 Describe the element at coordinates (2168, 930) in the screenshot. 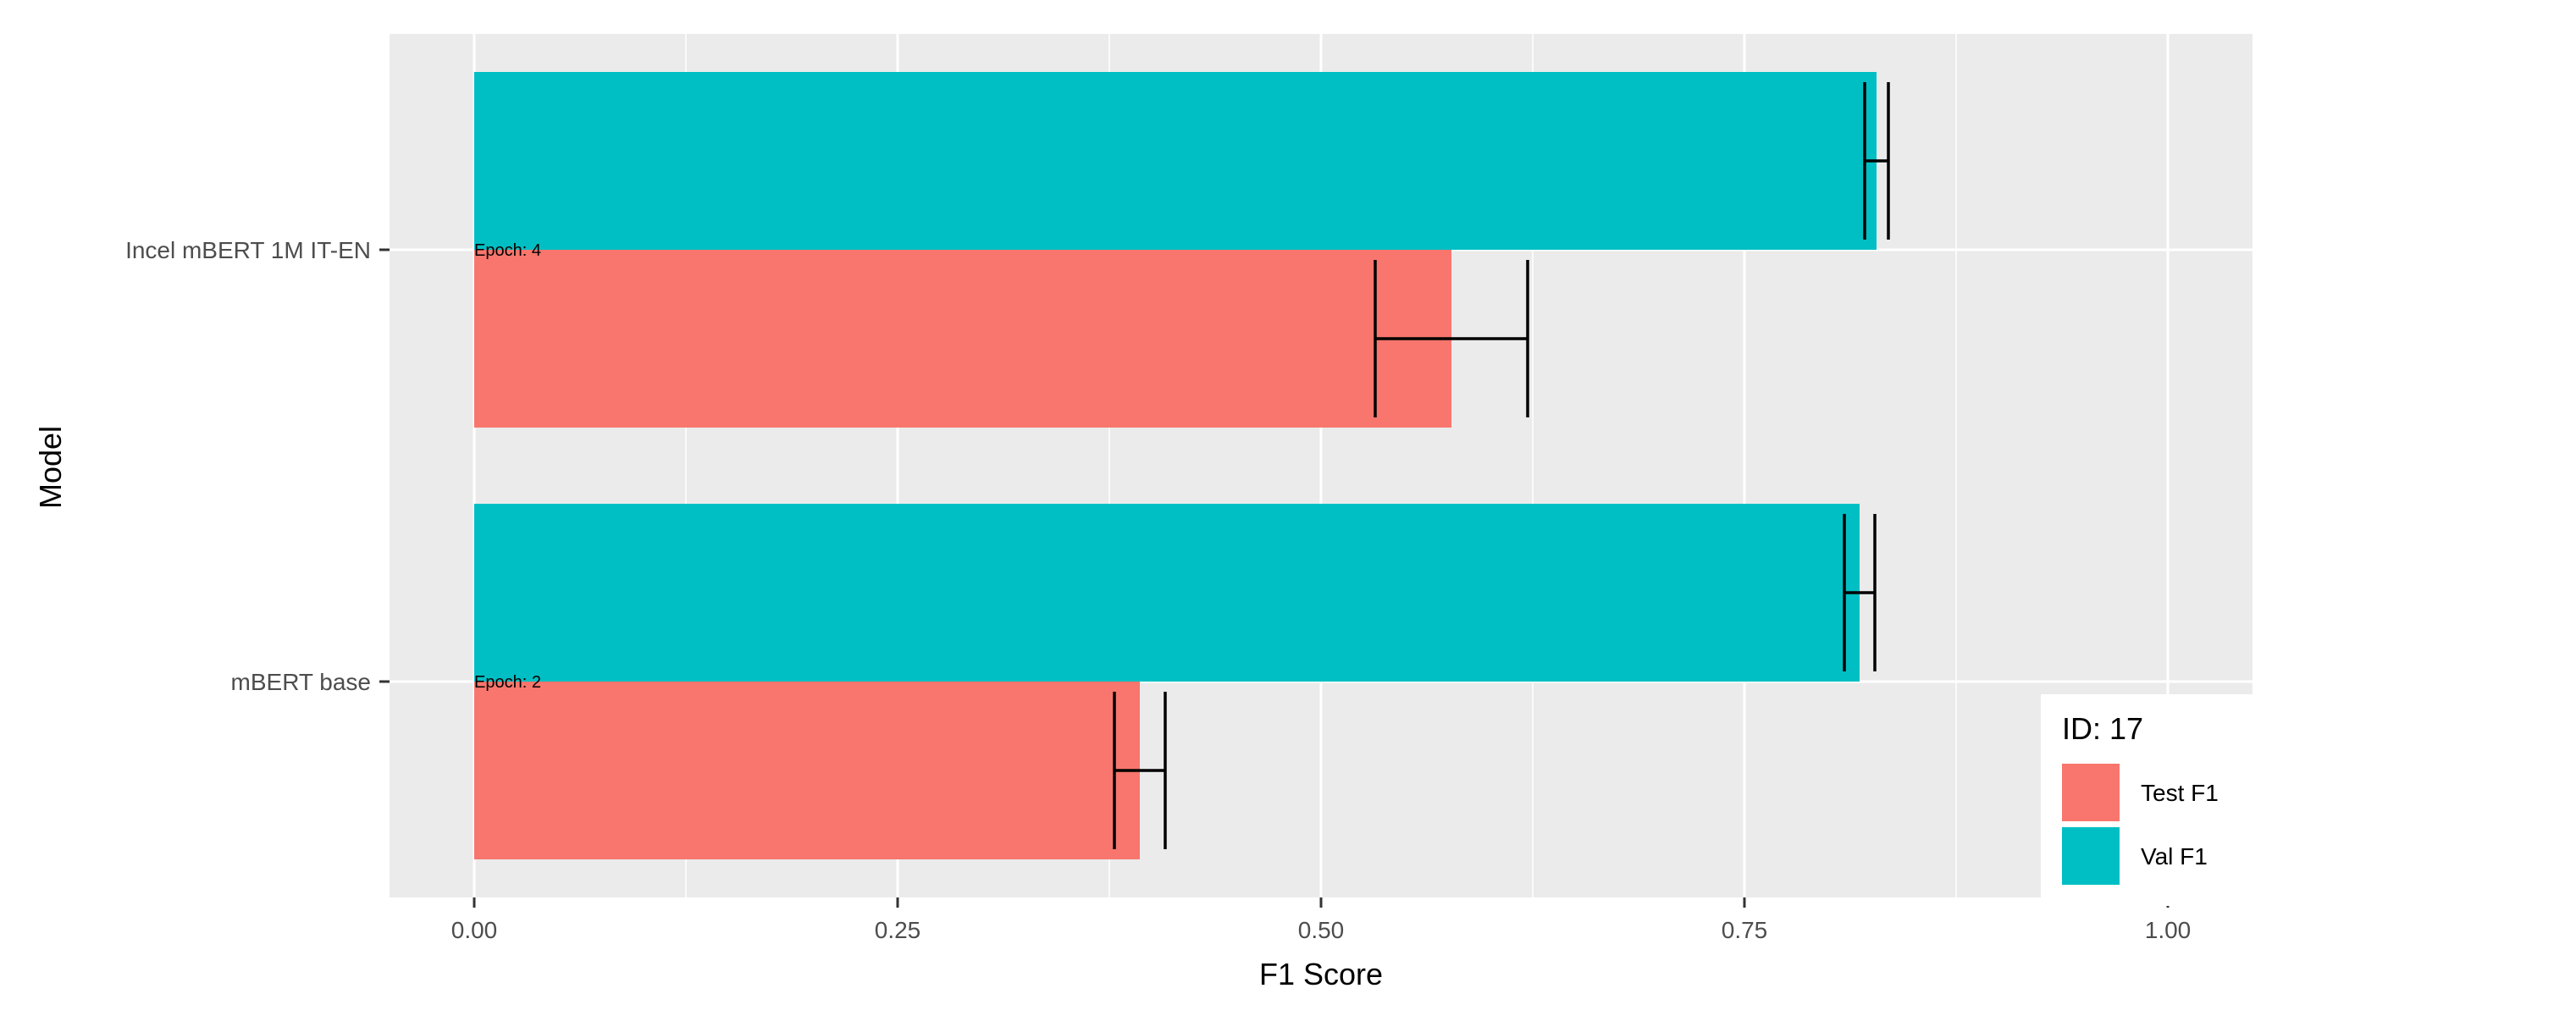

I see `x-tick-label: 1.00` at that location.